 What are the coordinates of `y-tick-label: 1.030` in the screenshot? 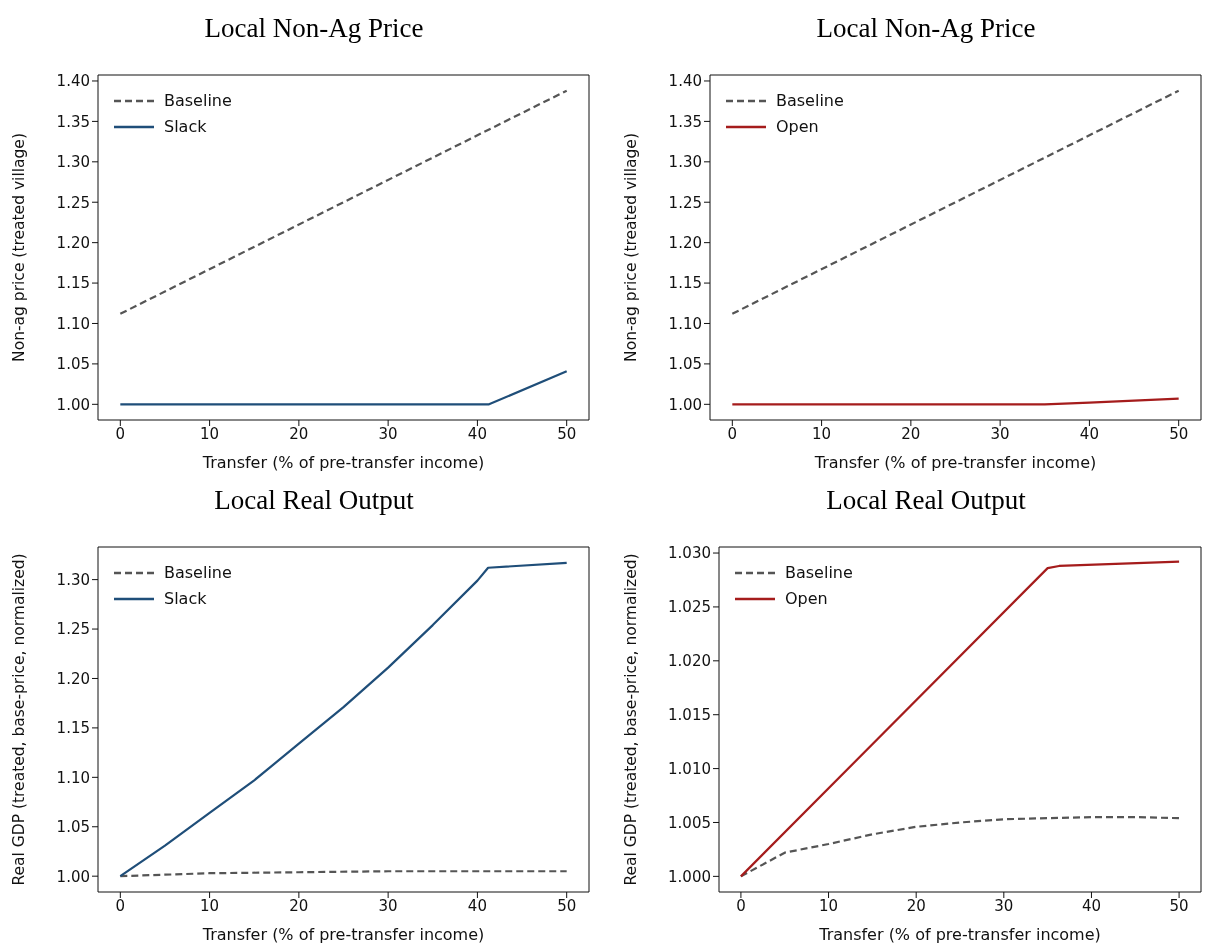 It's located at (689, 553).